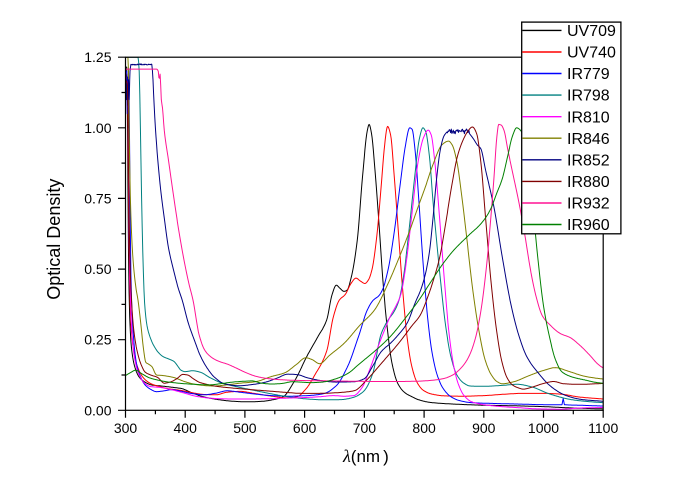  Describe the element at coordinates (126, 428) in the screenshot. I see `svg-text: 300` at that location.